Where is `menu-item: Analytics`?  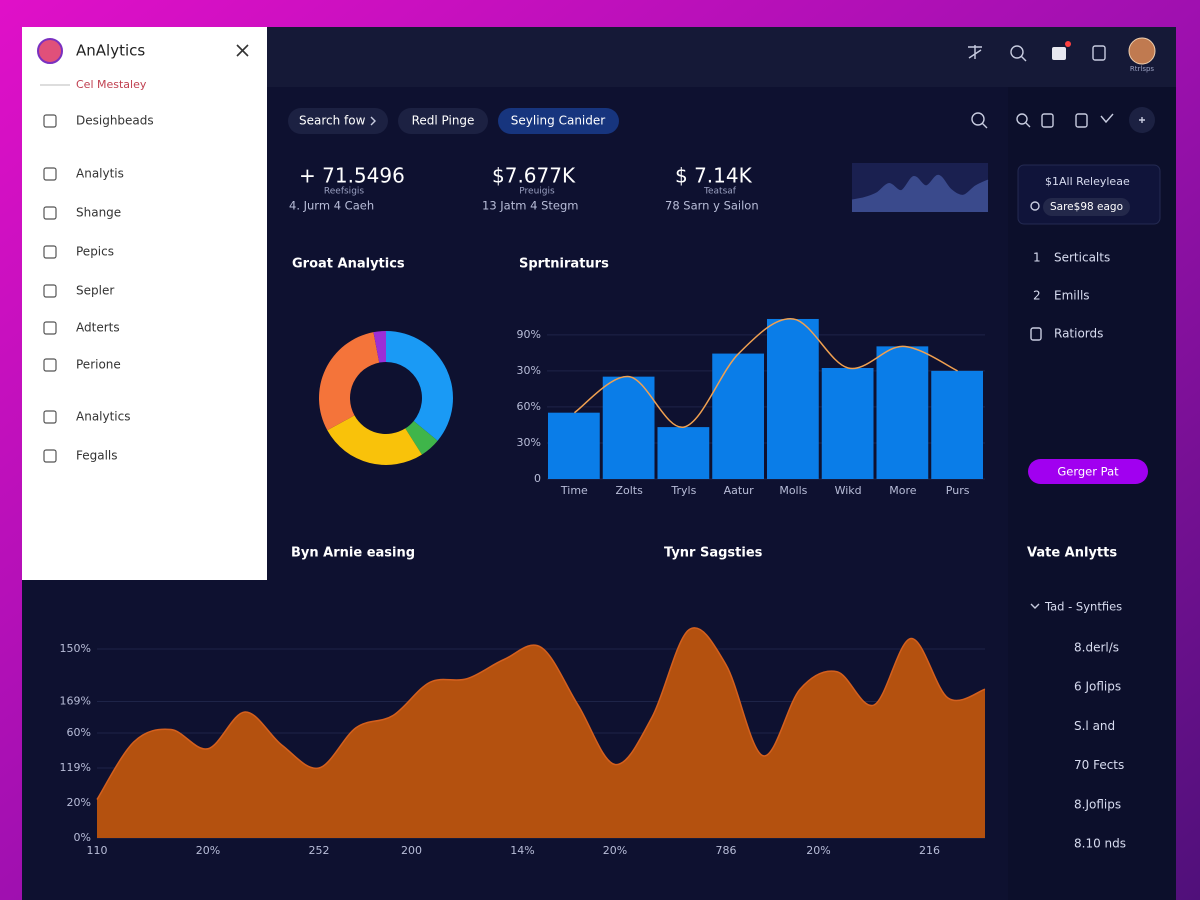
menu-item: Analytics is located at coordinates (103, 417).